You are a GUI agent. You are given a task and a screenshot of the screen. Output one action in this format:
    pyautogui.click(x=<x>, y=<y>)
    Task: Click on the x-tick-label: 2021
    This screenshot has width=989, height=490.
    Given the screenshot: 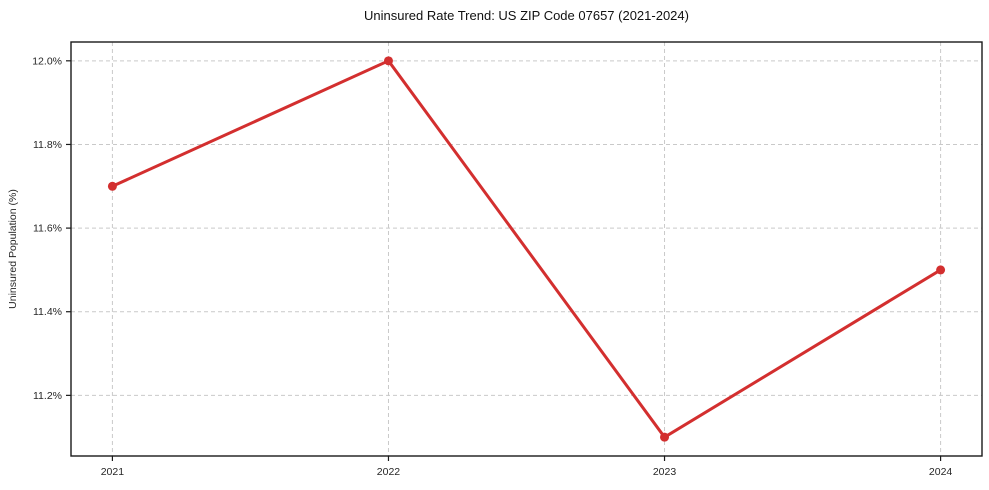 What is the action you would take?
    pyautogui.click(x=113, y=472)
    